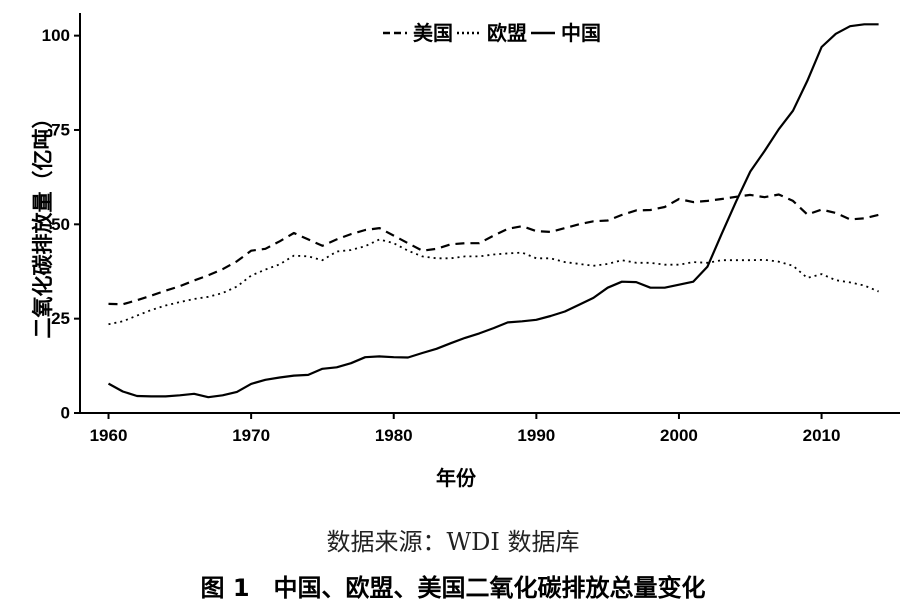  Describe the element at coordinates (493, 282) in the screenshot. I see `series-line-欧盟` at that location.